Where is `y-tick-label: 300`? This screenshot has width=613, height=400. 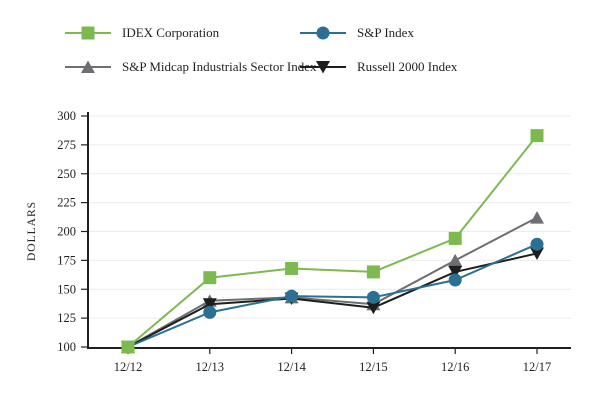
y-tick-label: 300 is located at coordinates (66, 116).